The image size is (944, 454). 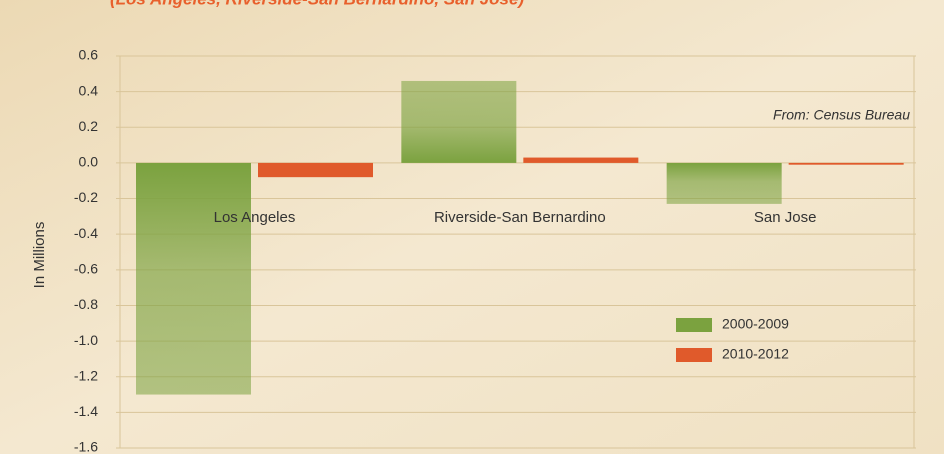 I want to click on y-tick-label: -1.4, so click(x=86, y=411).